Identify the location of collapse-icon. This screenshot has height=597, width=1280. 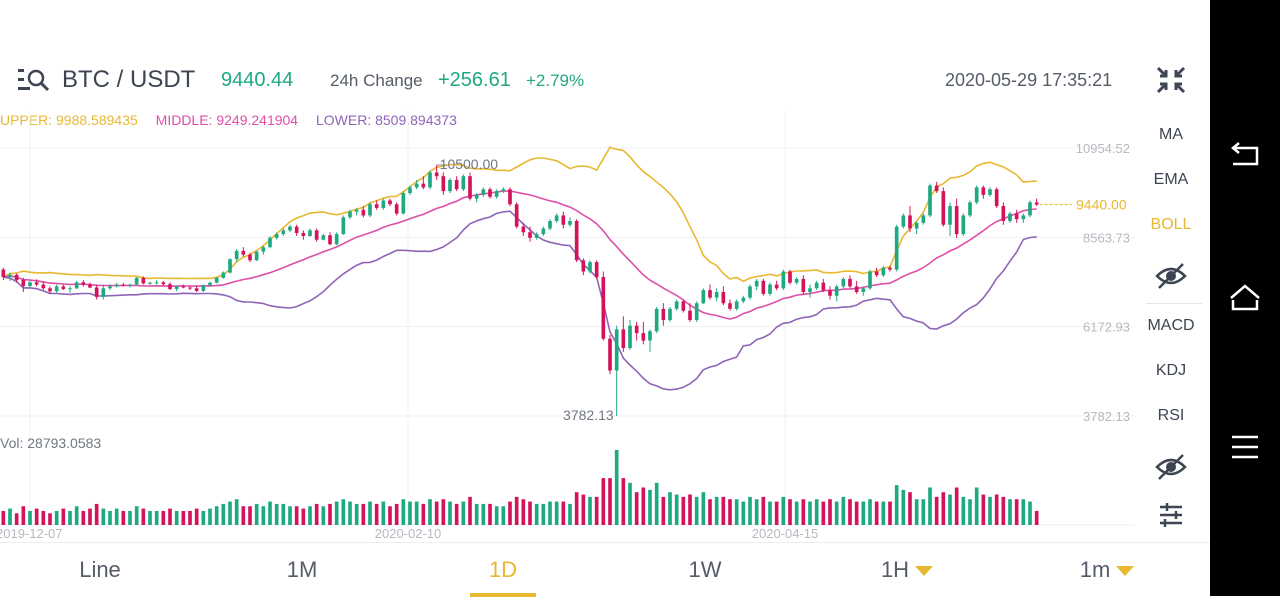
(1171, 80).